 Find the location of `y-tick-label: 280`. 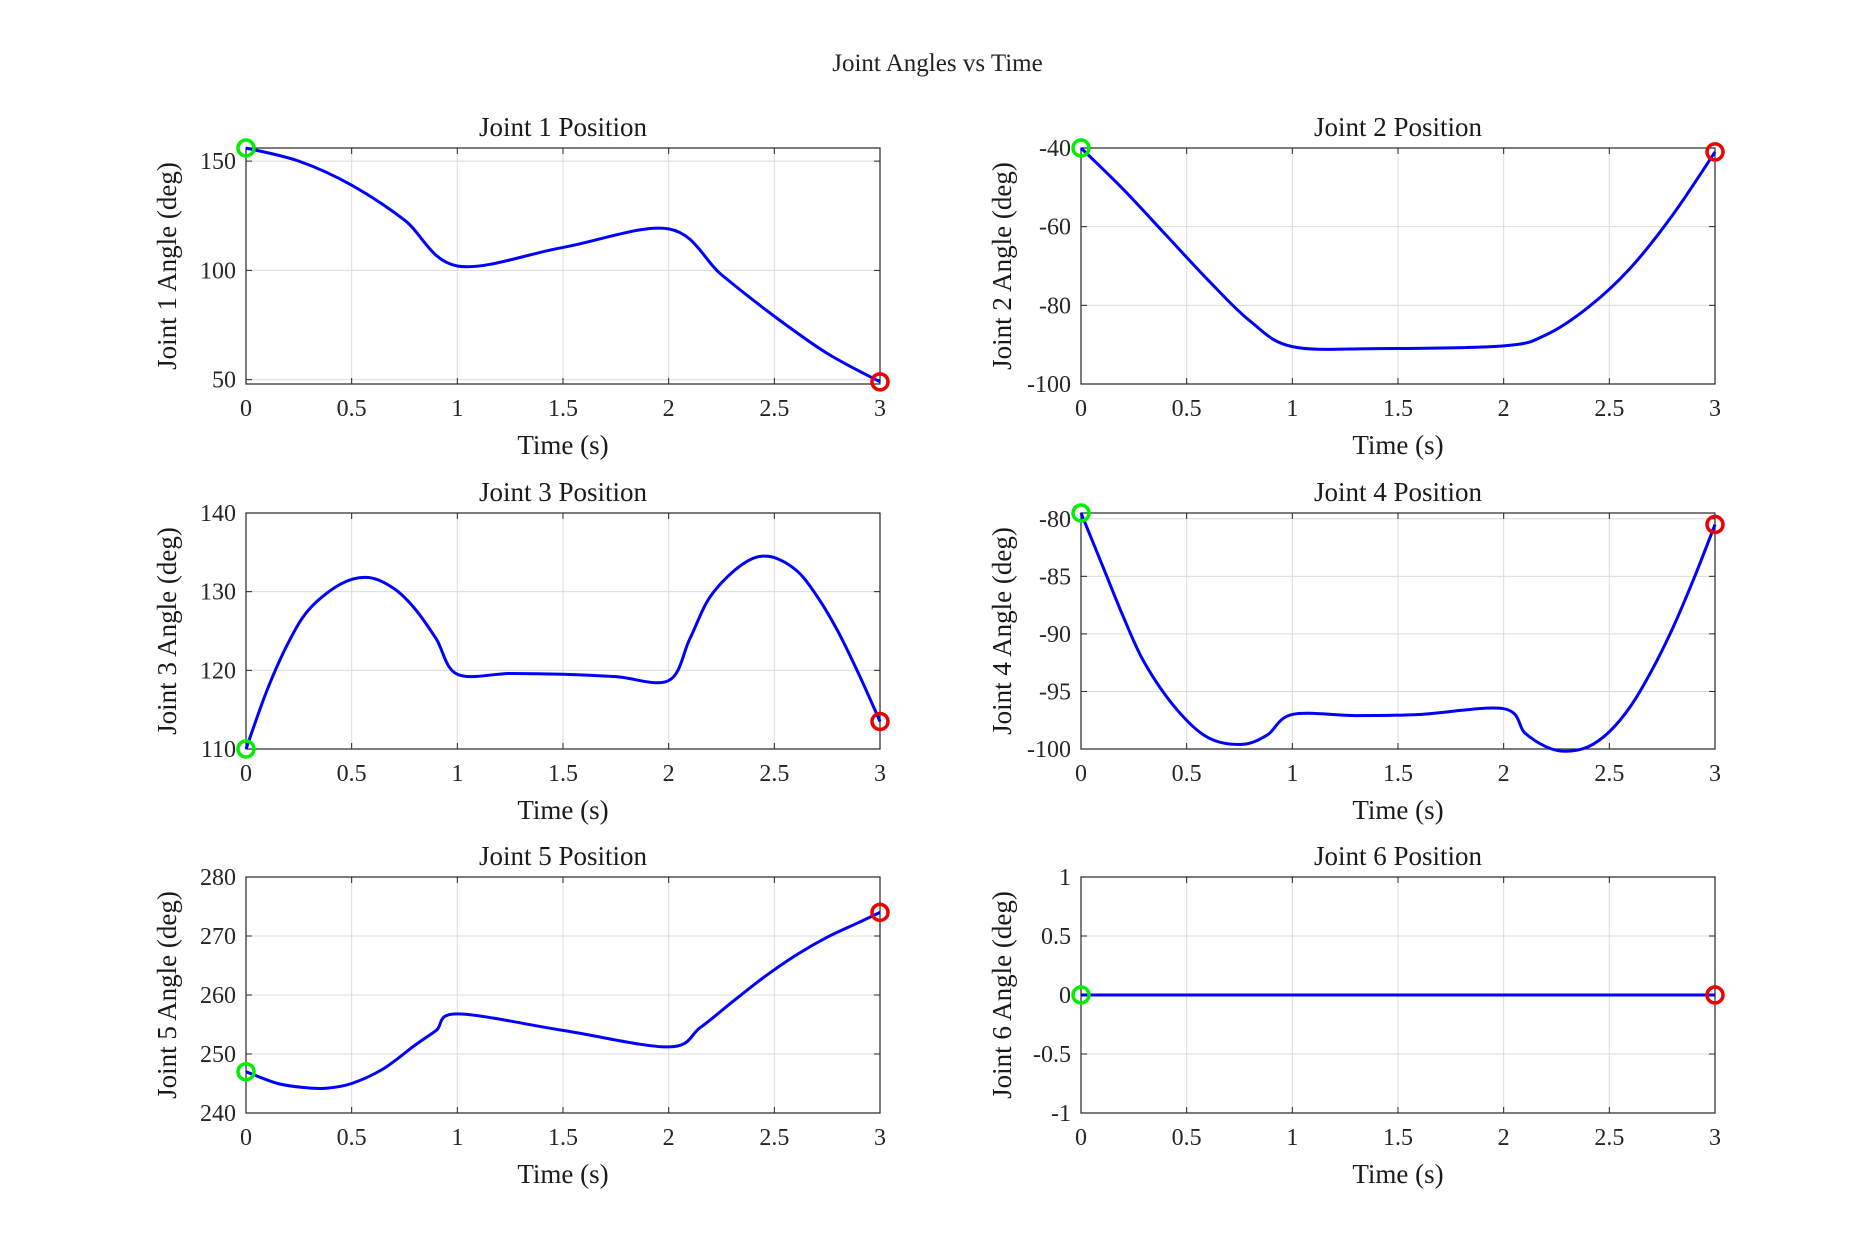

y-tick-label: 280 is located at coordinates (218, 878).